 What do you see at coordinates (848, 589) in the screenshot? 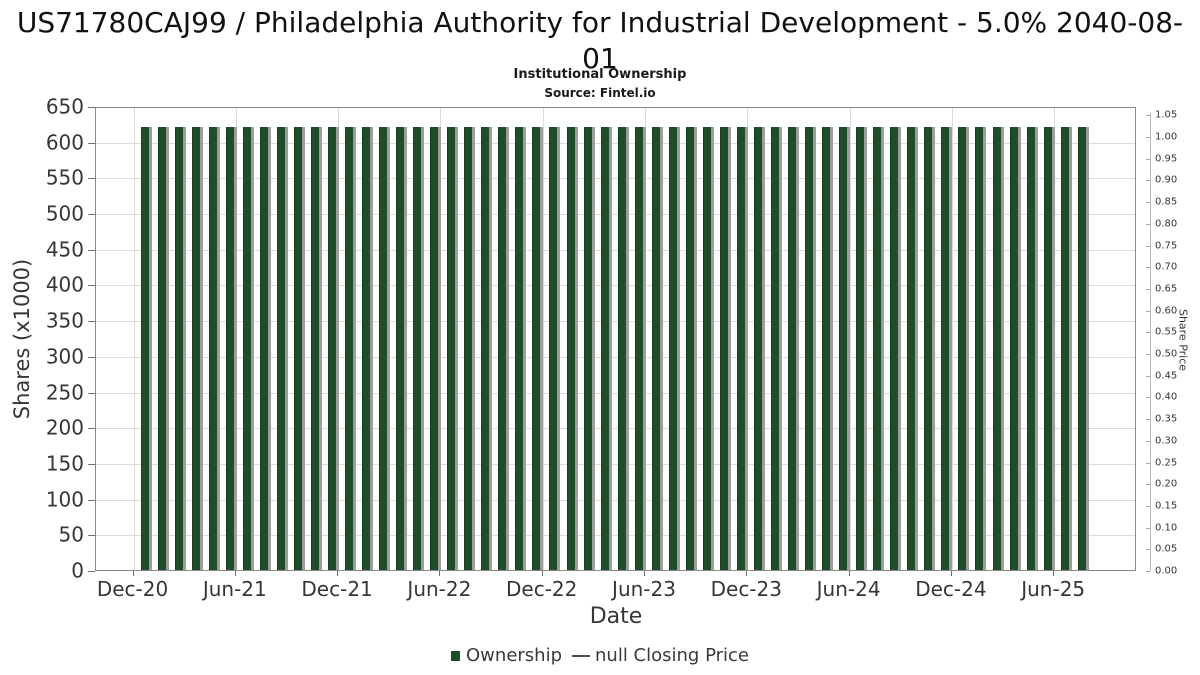
I see `x-tick-label: Jun-24` at bounding box center [848, 589].